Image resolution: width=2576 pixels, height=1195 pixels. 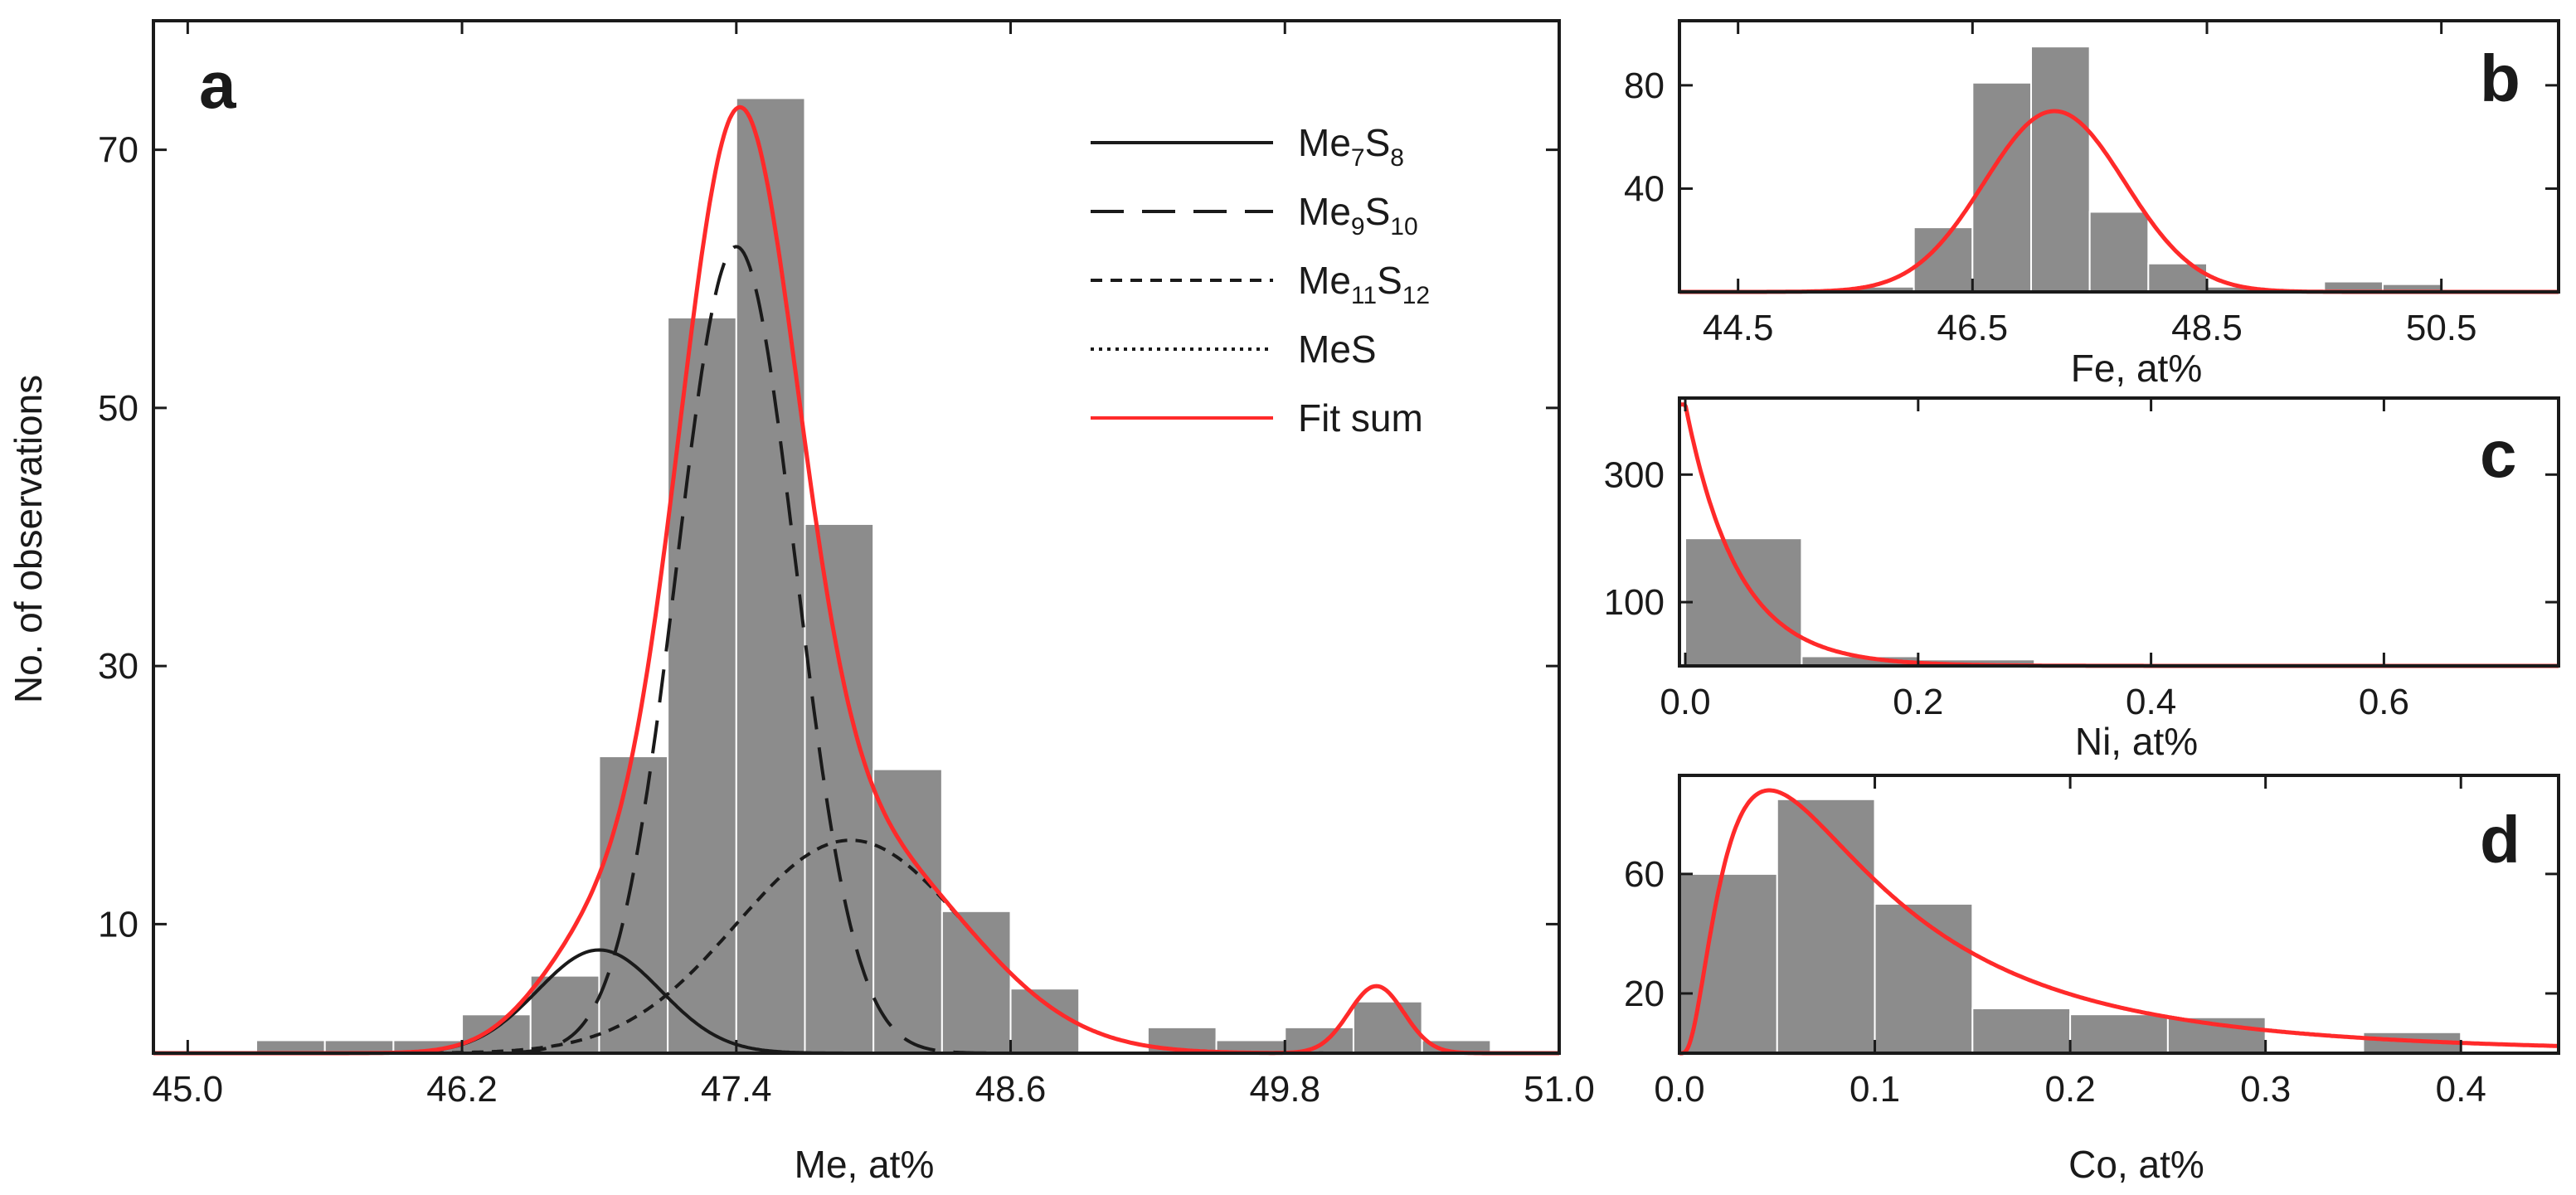 I want to click on panel-d-bars, so click(x=2070, y=926).